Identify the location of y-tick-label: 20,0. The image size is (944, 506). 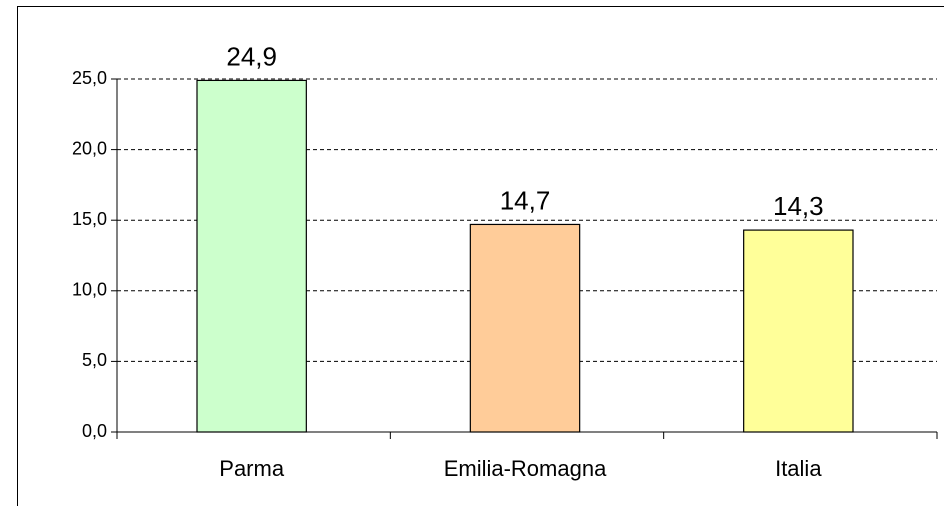
(89, 148).